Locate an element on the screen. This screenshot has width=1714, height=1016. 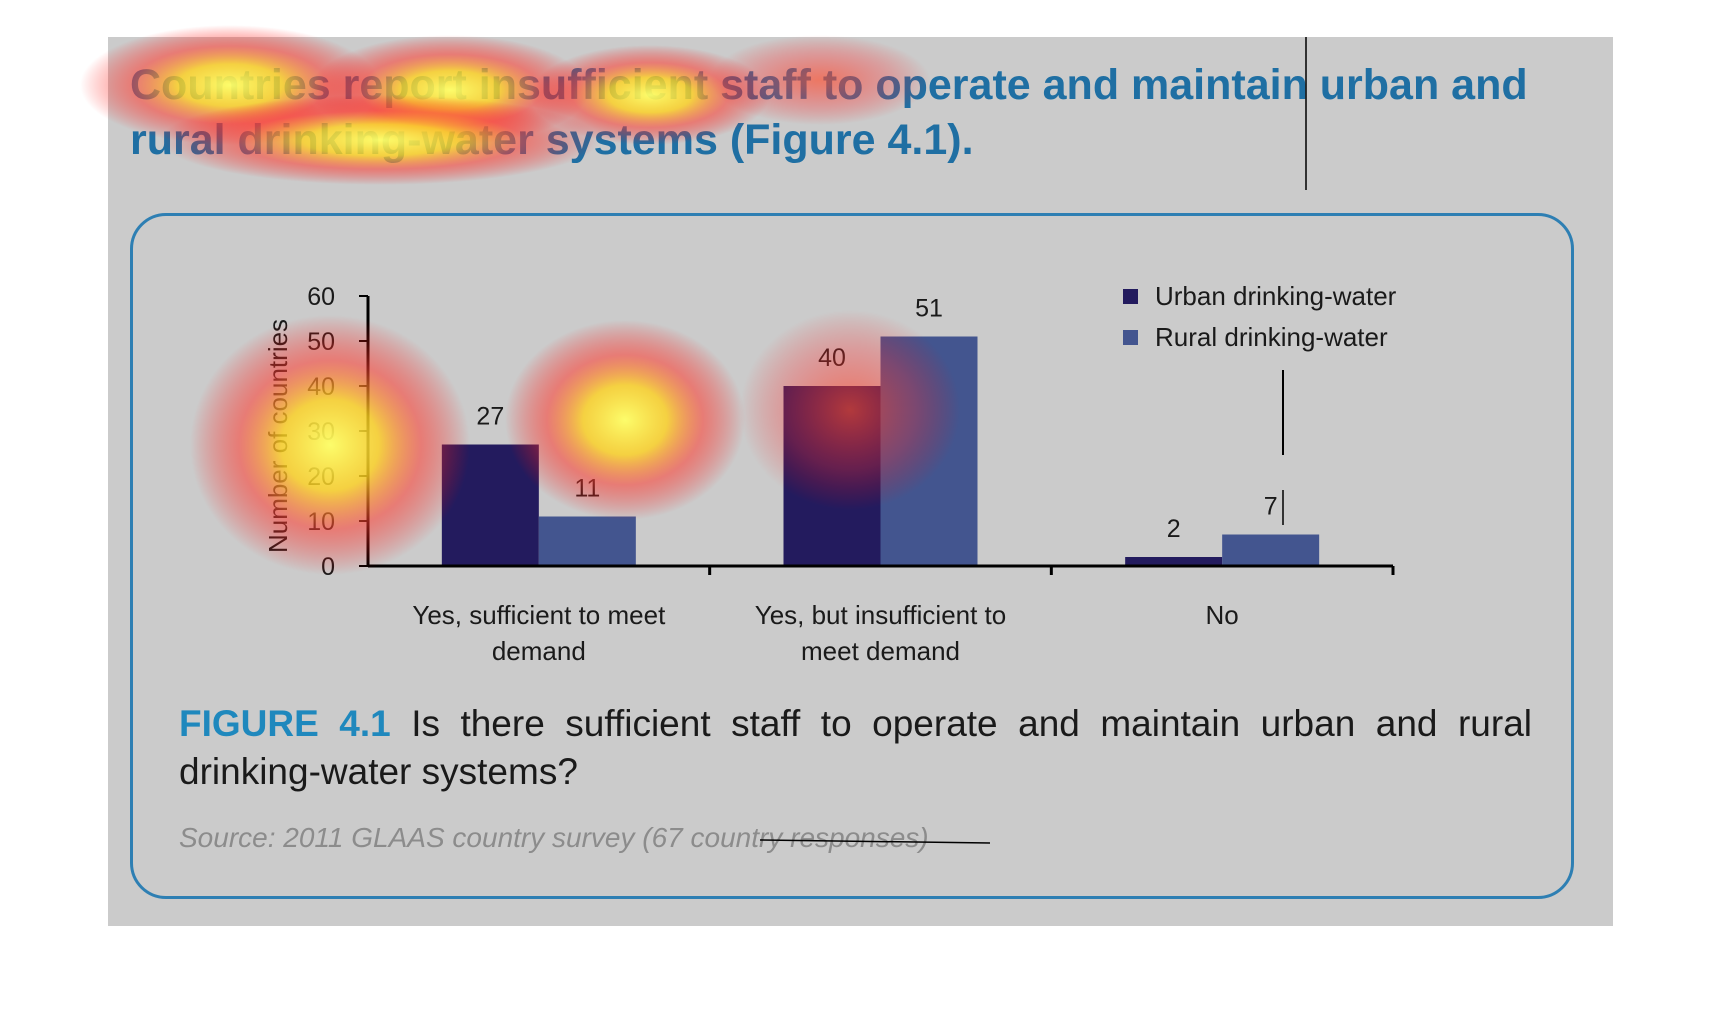
data-label: 51 is located at coordinates (929, 309).